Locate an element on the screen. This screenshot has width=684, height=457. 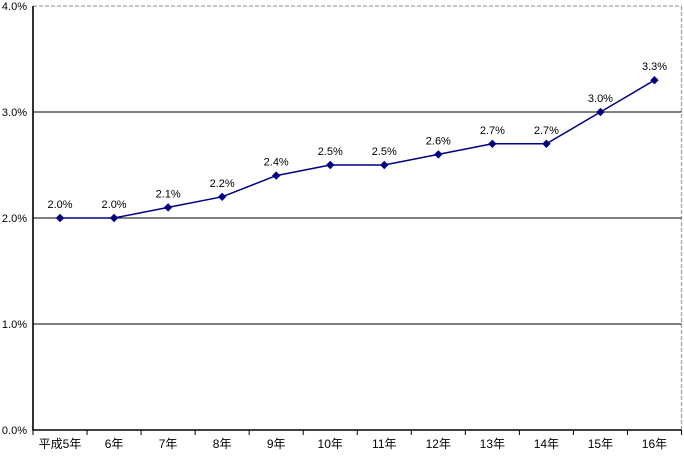
y-tick-label: 0.0% is located at coordinates (14, 431).